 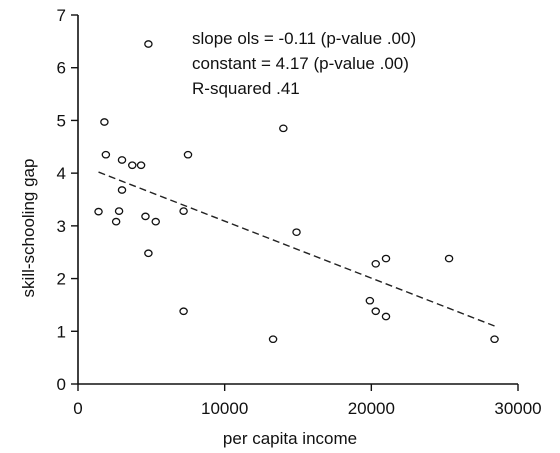 I want to click on x-tick-label: 30000, so click(x=517, y=408).